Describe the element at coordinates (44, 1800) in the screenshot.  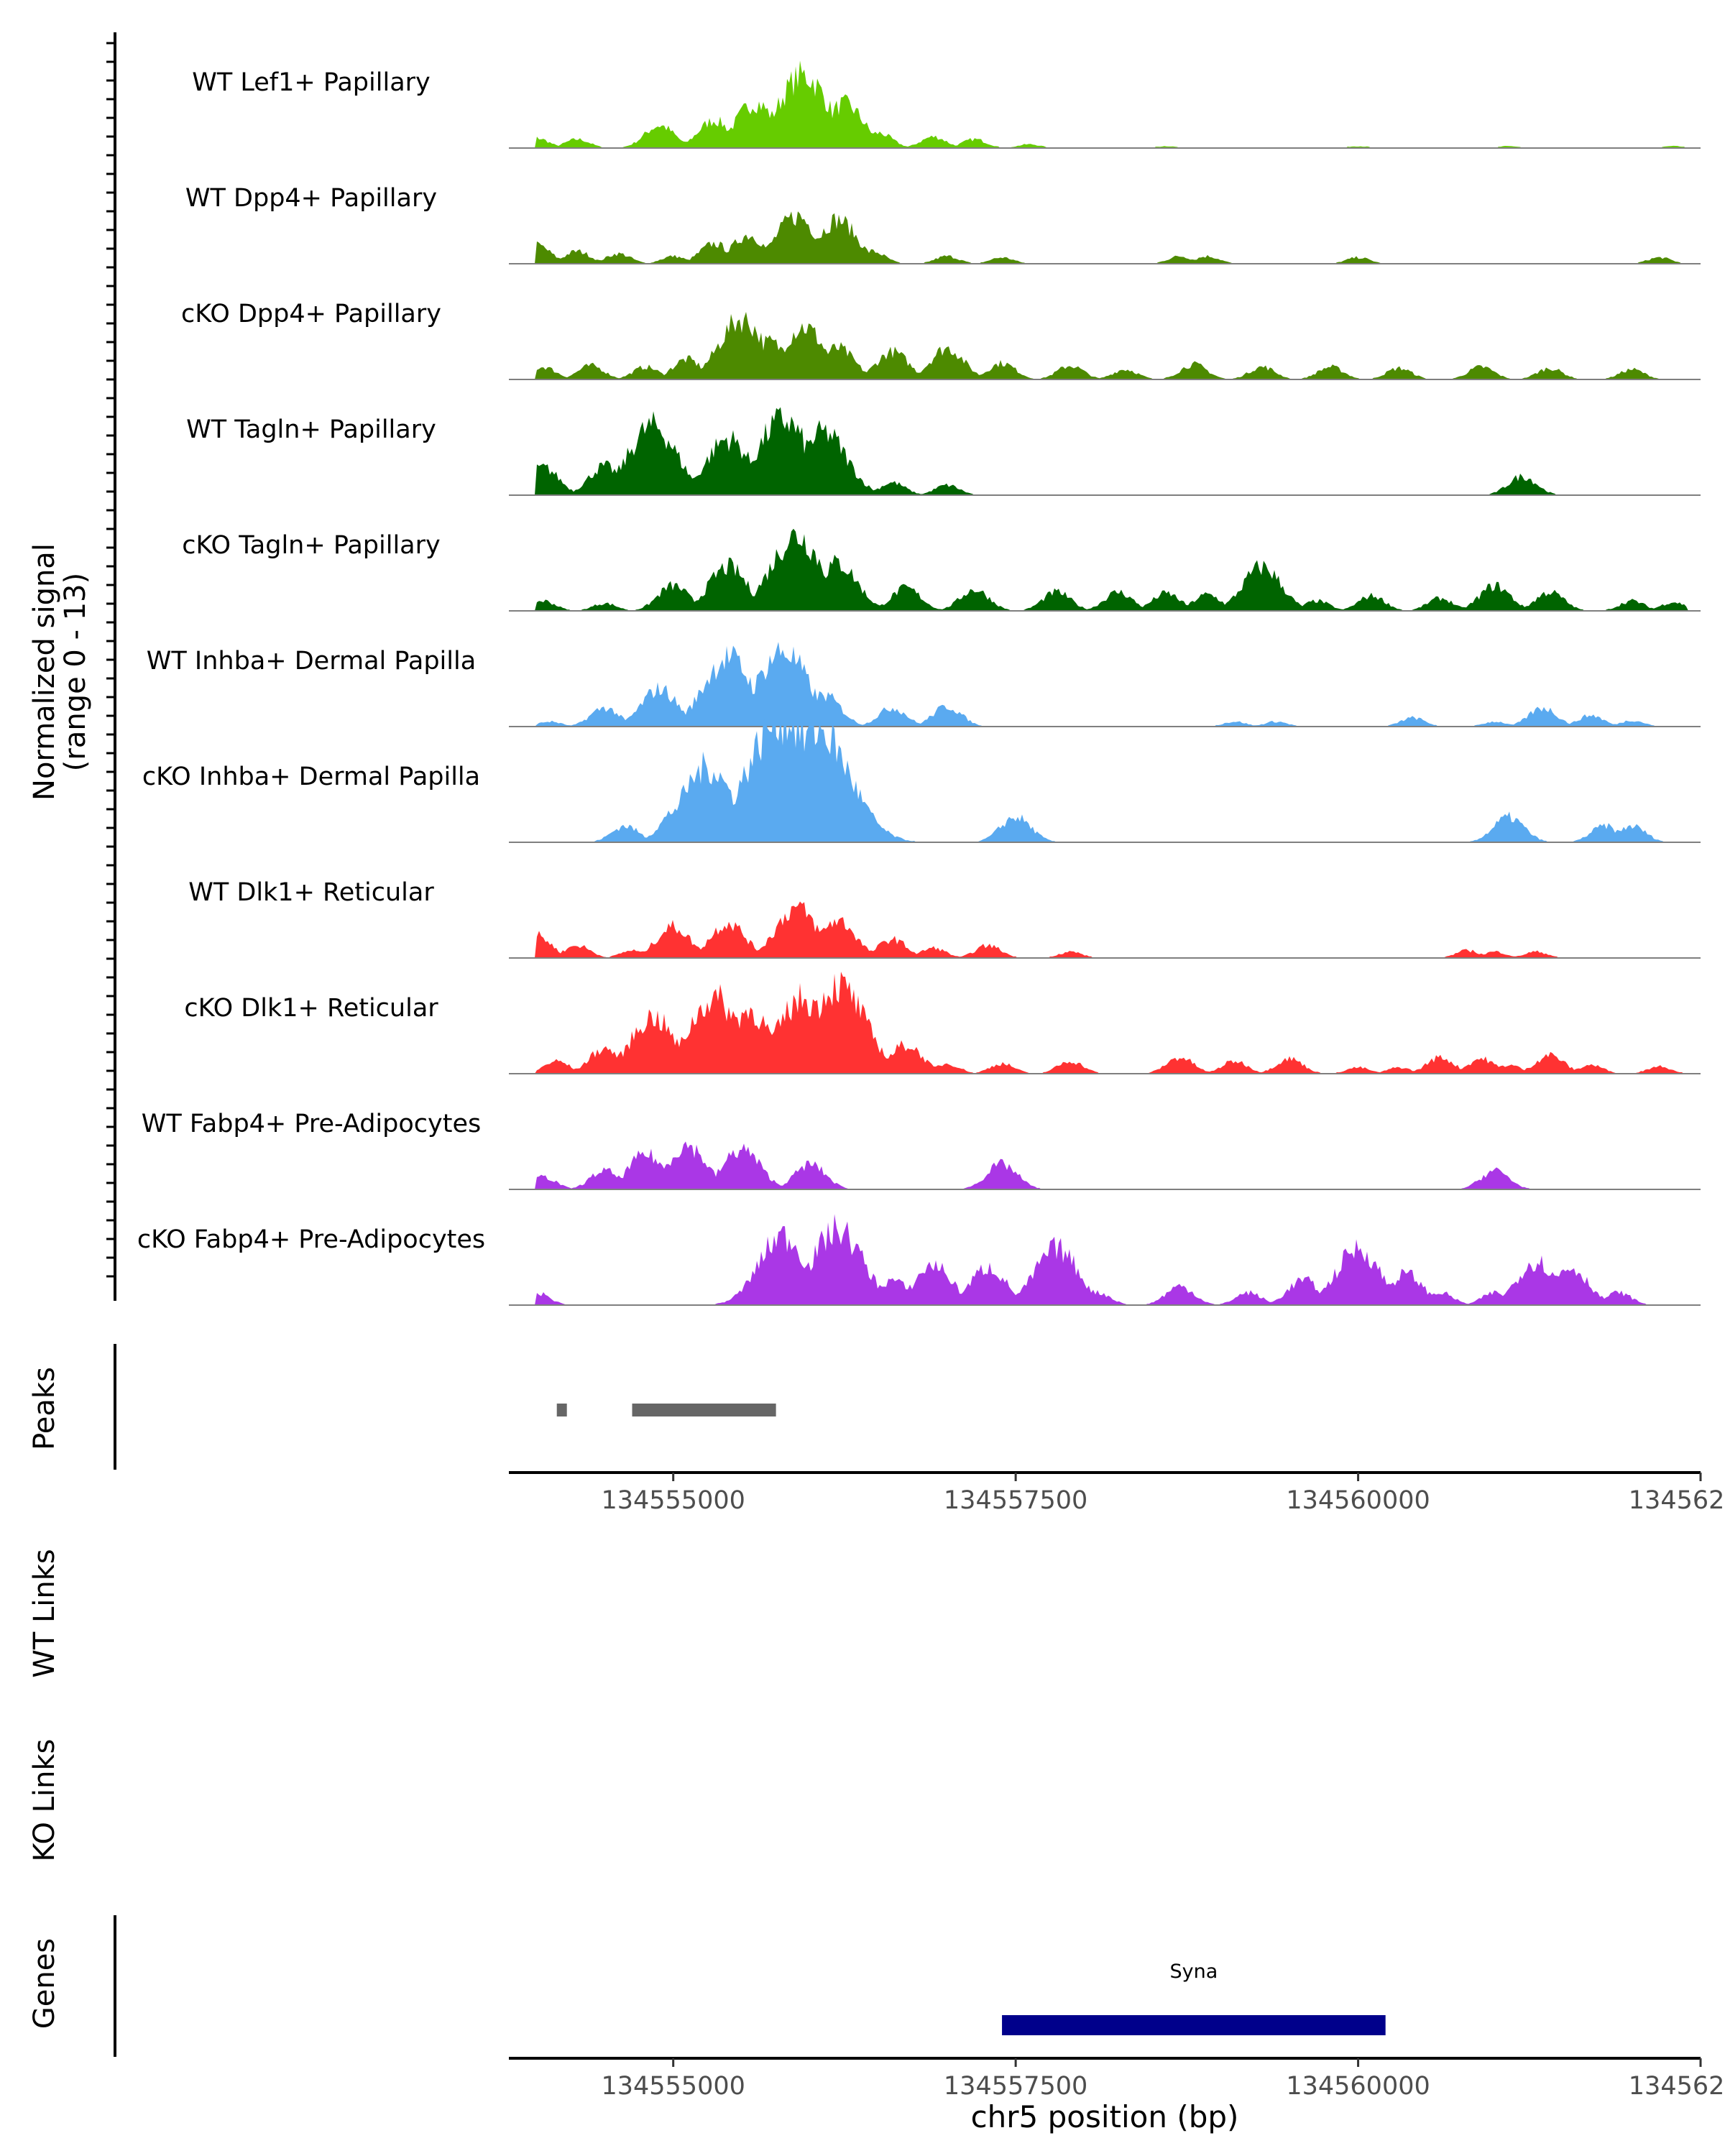
I see `ko-links-track-label: KO Links` at that location.